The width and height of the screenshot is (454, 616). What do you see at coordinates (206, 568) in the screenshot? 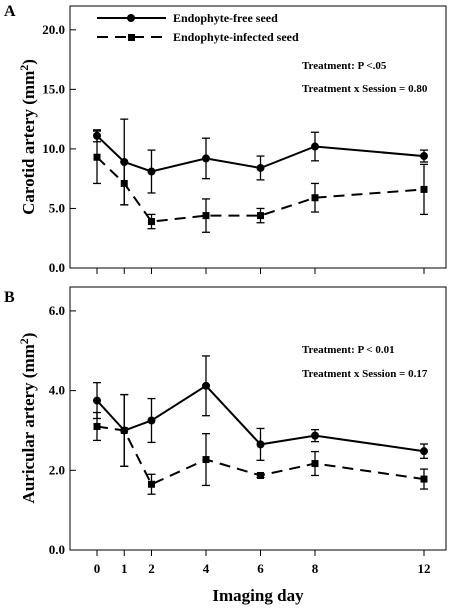
I see `x-tick-label: 4` at bounding box center [206, 568].